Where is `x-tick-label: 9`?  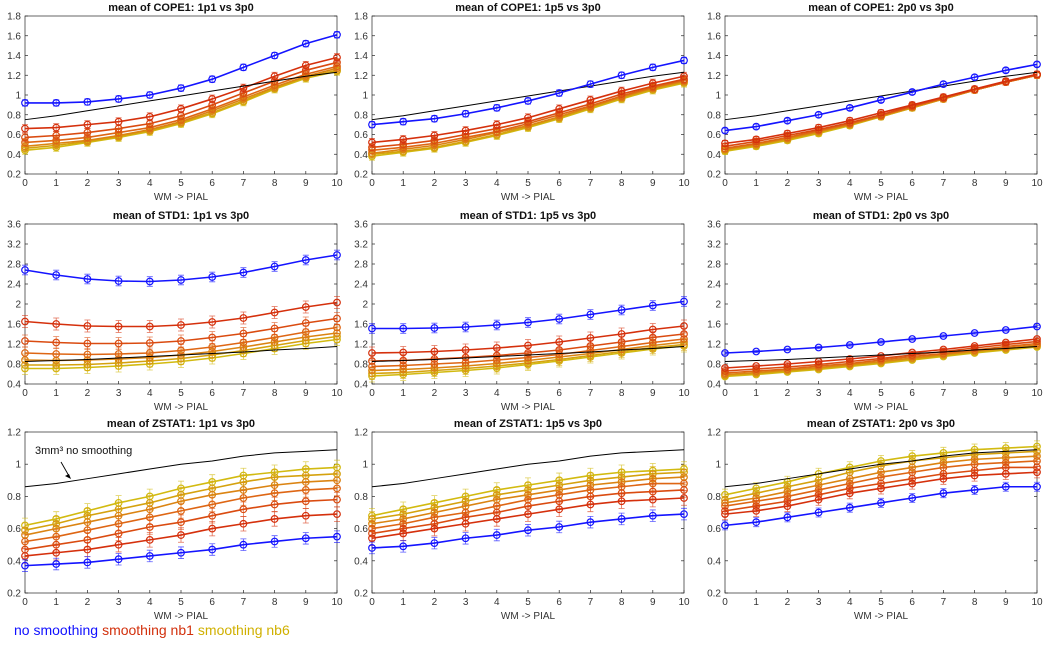 x-tick-label: 9 is located at coordinates (306, 183).